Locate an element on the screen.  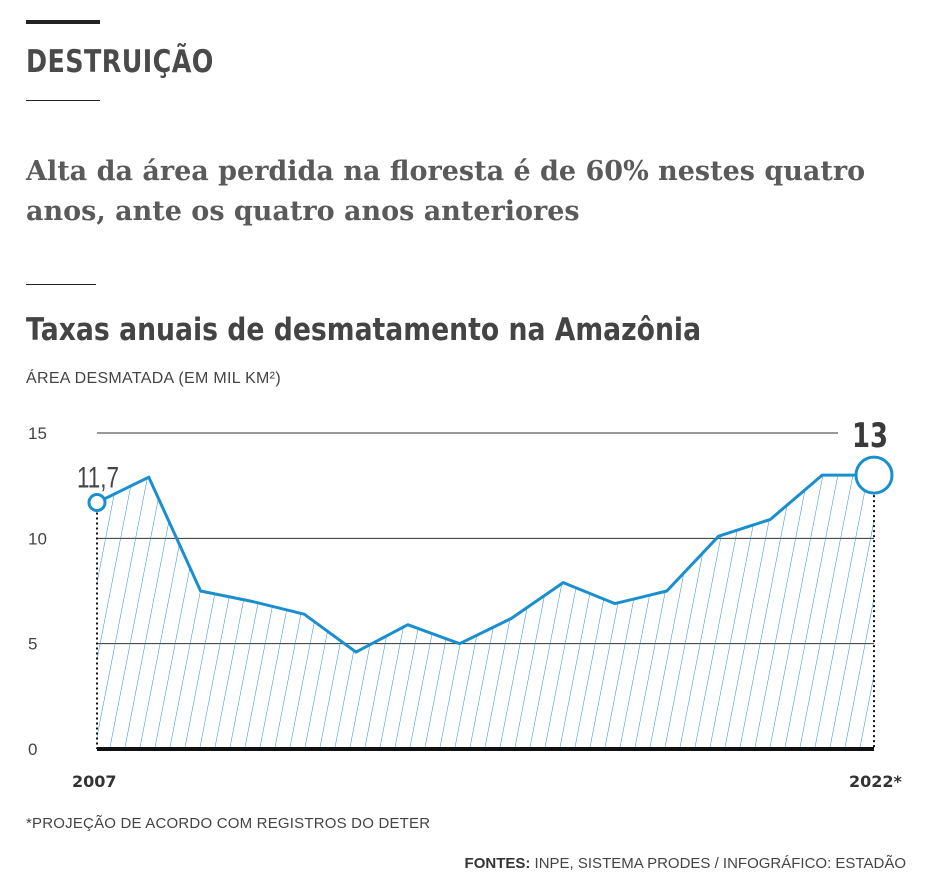
start-marker is located at coordinates (97, 503).